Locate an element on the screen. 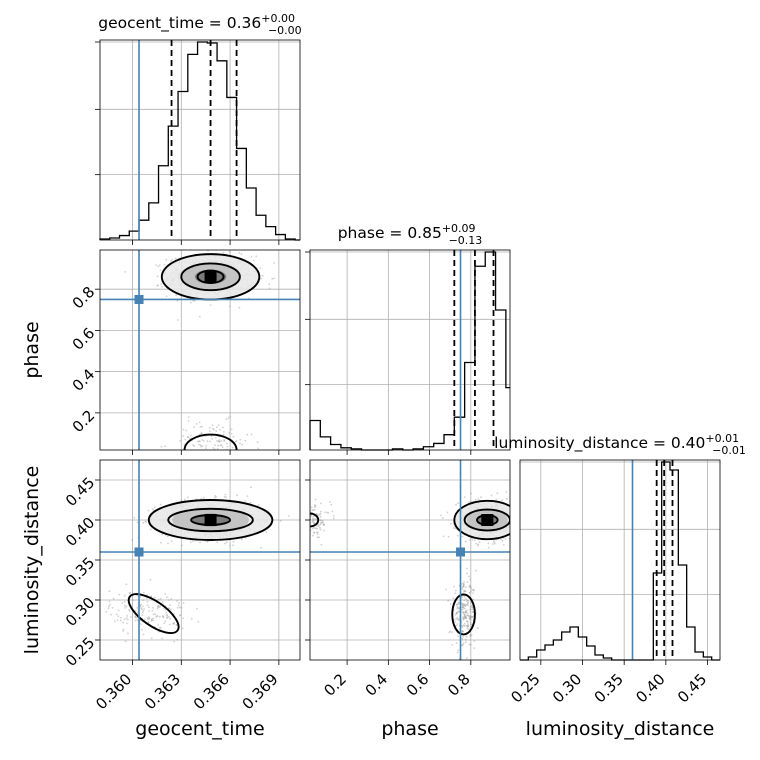 This screenshot has height=760, width=760. density-peak is located at coordinates (210, 520).